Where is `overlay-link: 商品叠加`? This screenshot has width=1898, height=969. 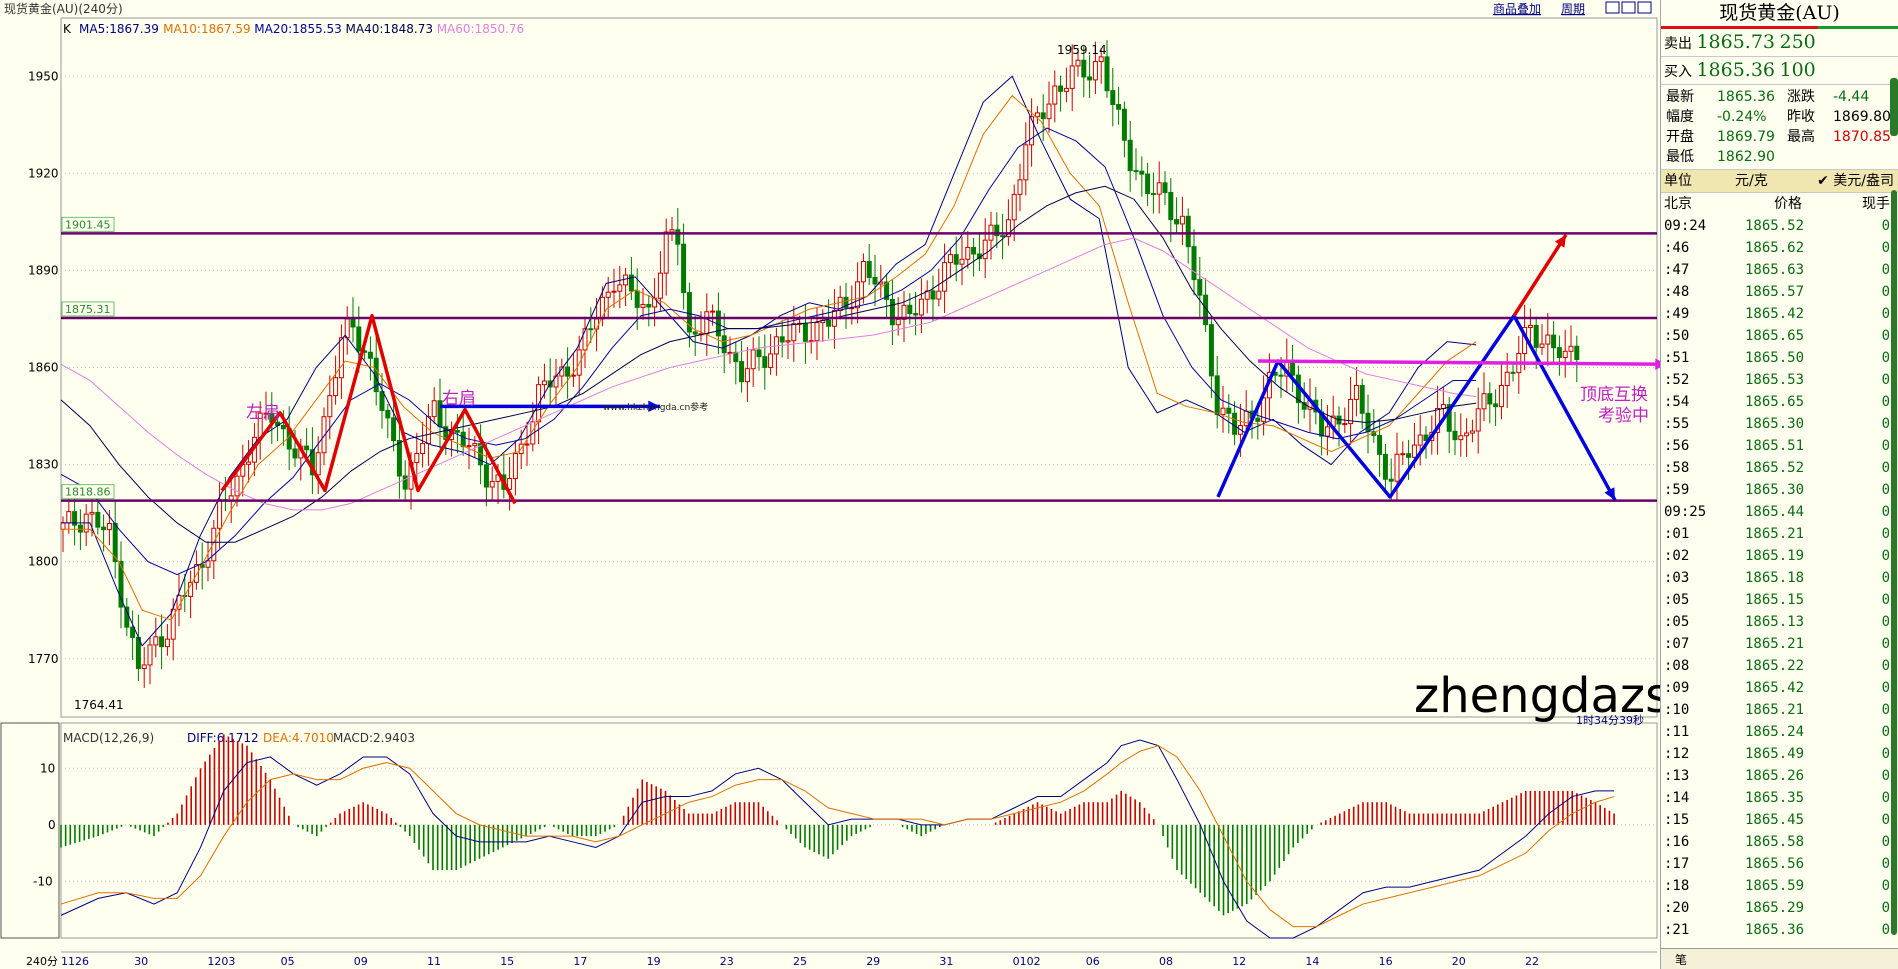
overlay-link: 商品叠加 is located at coordinates (1517, 8).